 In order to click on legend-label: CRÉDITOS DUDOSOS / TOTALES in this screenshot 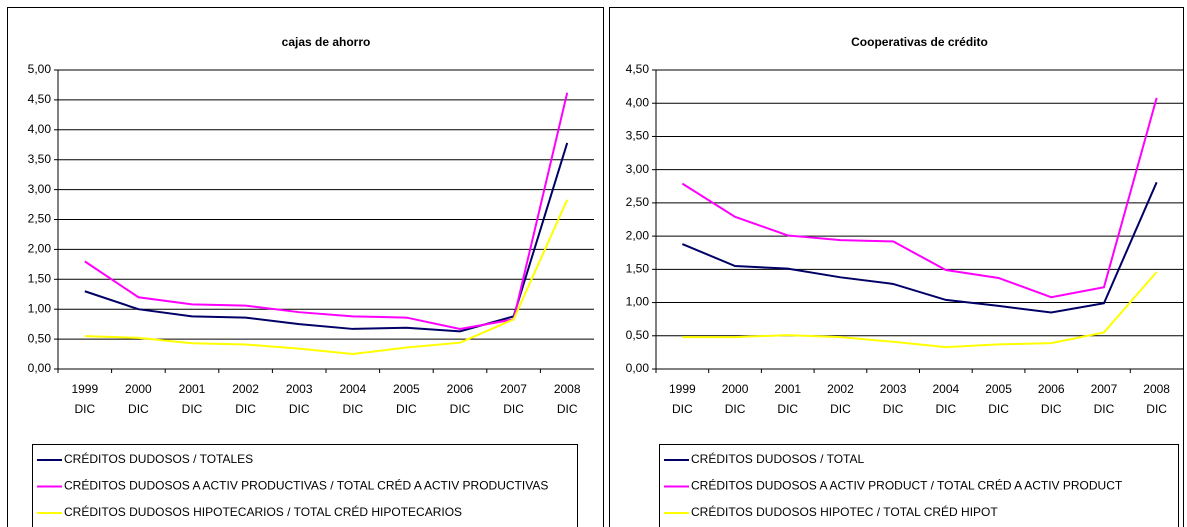, I will do `click(158, 458)`.